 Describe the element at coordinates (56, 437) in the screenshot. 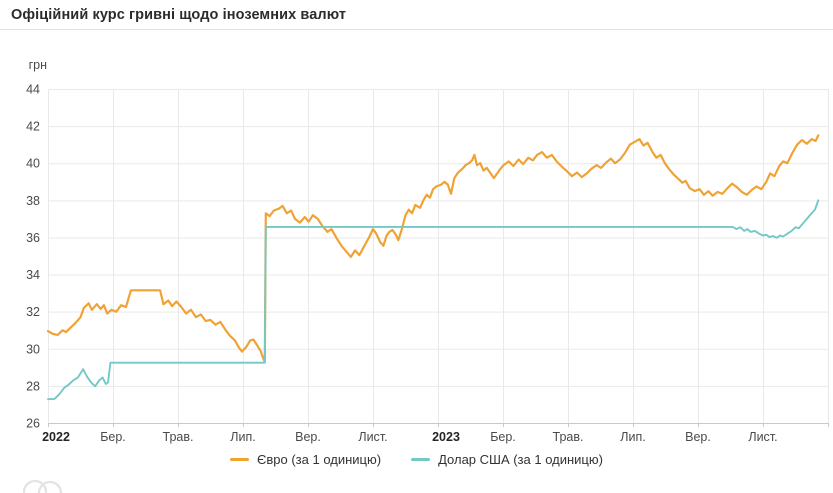

I see `x-axis-tick-label: 2022` at that location.